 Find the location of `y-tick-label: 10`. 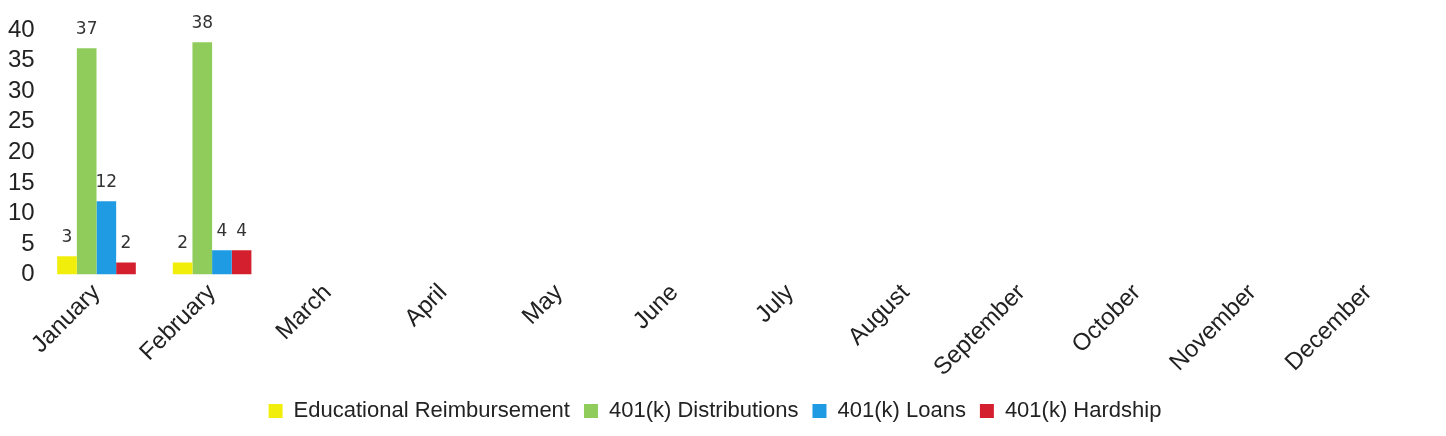

y-tick-label: 10 is located at coordinates (21, 212).